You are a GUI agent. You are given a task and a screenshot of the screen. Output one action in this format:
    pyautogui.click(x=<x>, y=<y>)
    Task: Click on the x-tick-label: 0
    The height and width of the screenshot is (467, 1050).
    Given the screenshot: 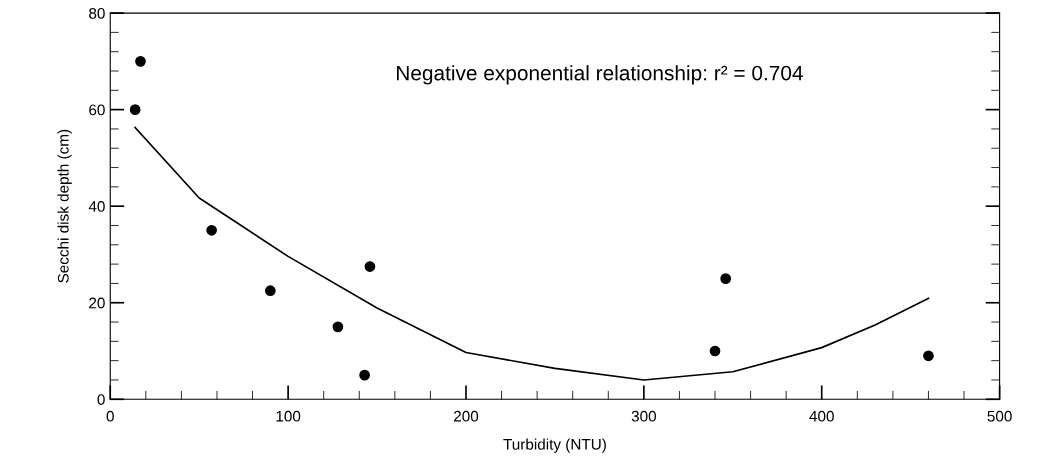 What is the action you would take?
    pyautogui.click(x=110, y=416)
    